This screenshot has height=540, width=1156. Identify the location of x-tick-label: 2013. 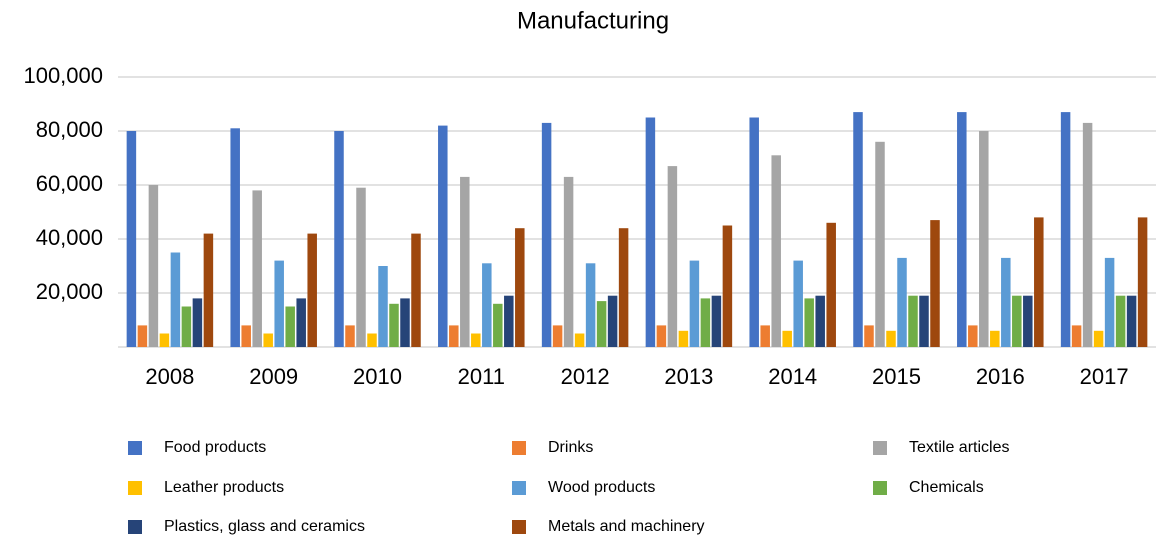
(688, 376).